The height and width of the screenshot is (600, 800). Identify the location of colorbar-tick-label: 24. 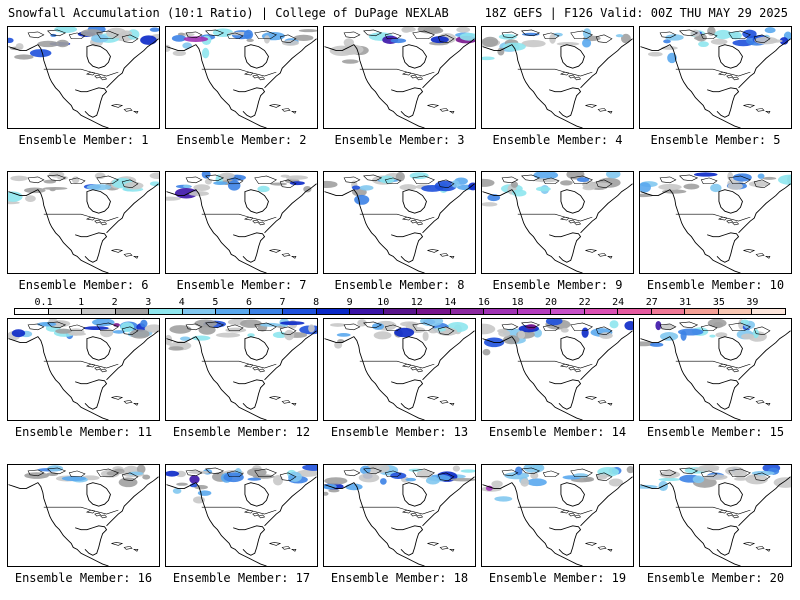
(618, 302).